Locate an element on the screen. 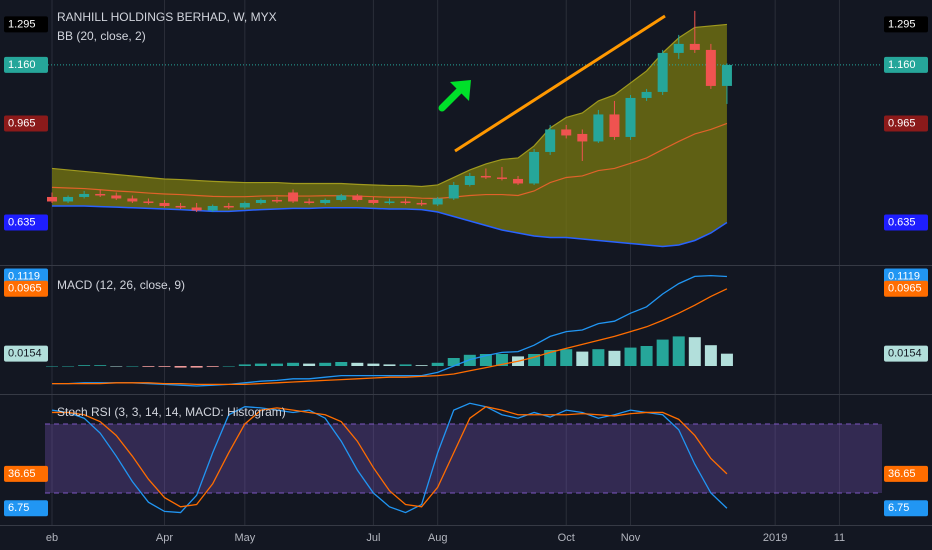 Image resolution: width=932 pixels, height=550 pixels. indicator-title: BB (20, close, 2) is located at coordinates (101, 36).